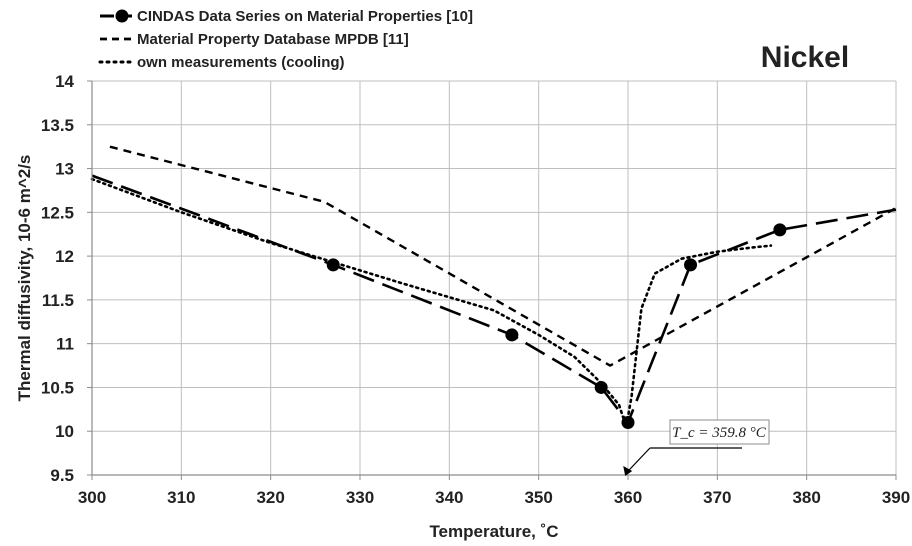 The height and width of the screenshot is (546, 912). What do you see at coordinates (628, 497) in the screenshot?
I see `x-tick-label: 360` at bounding box center [628, 497].